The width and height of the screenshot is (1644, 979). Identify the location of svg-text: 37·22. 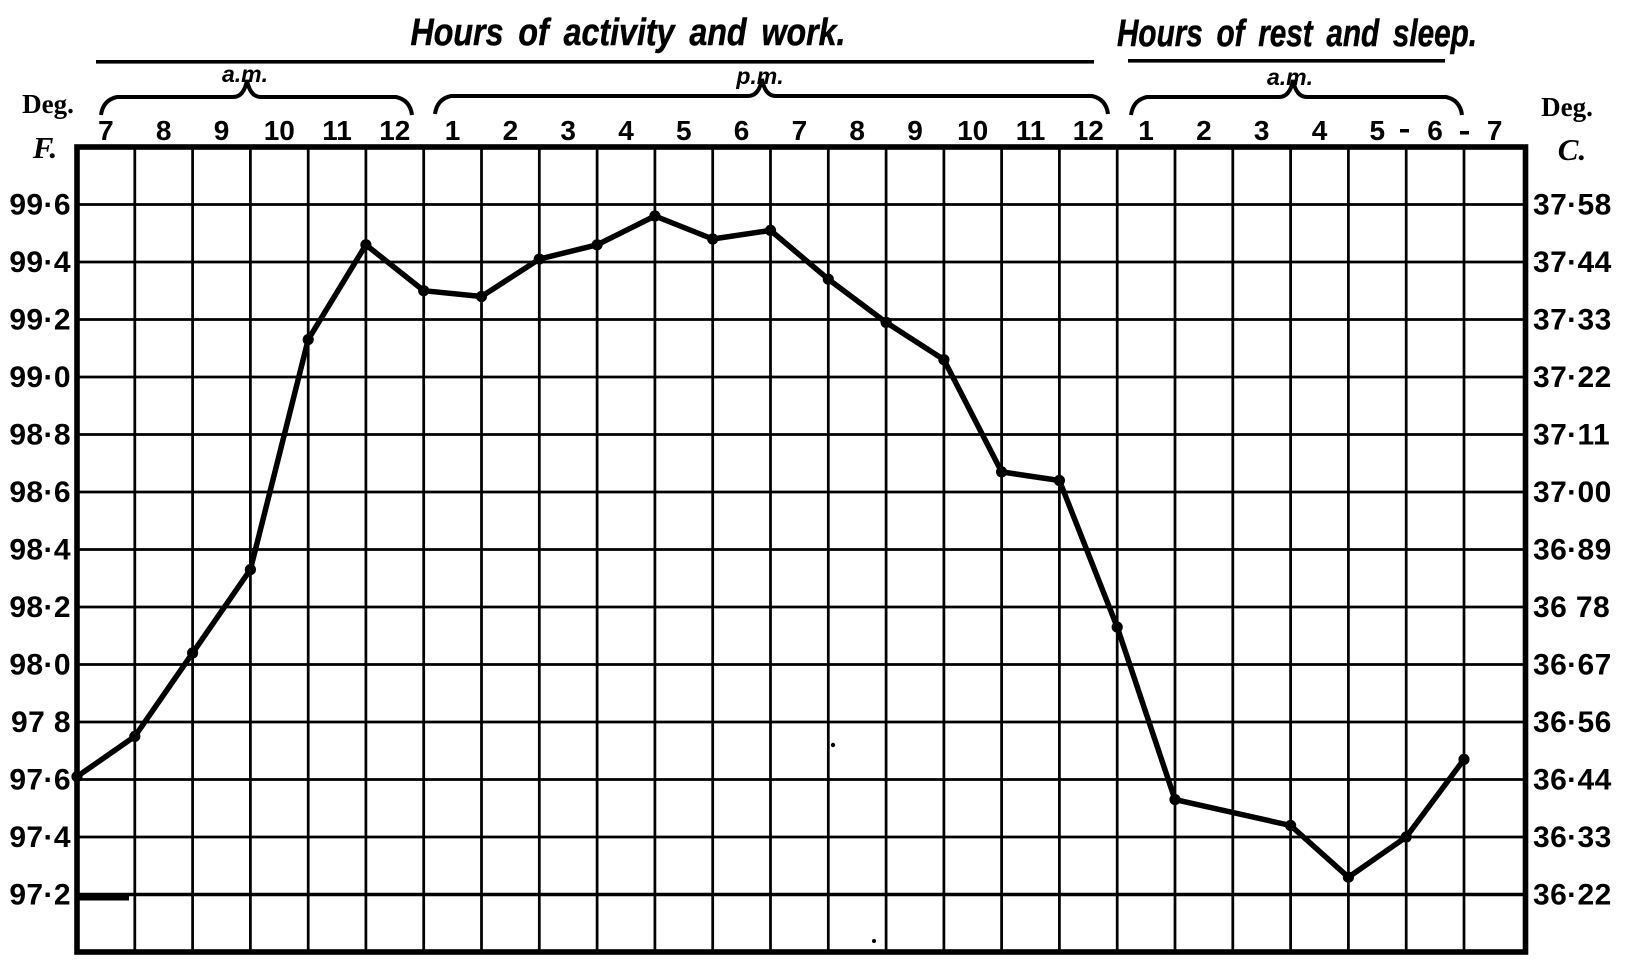
(1572, 377).